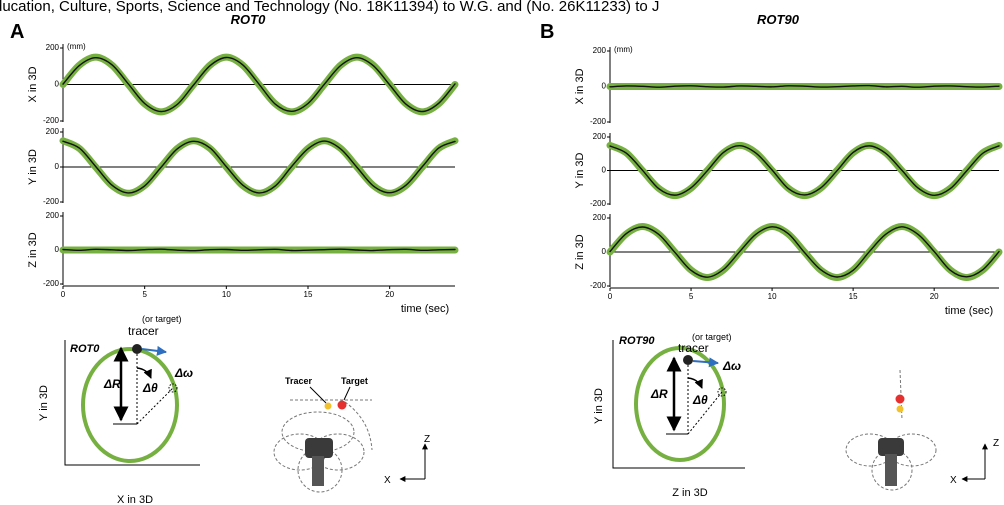  I want to click on diagram-title: ROT90, so click(637, 341).